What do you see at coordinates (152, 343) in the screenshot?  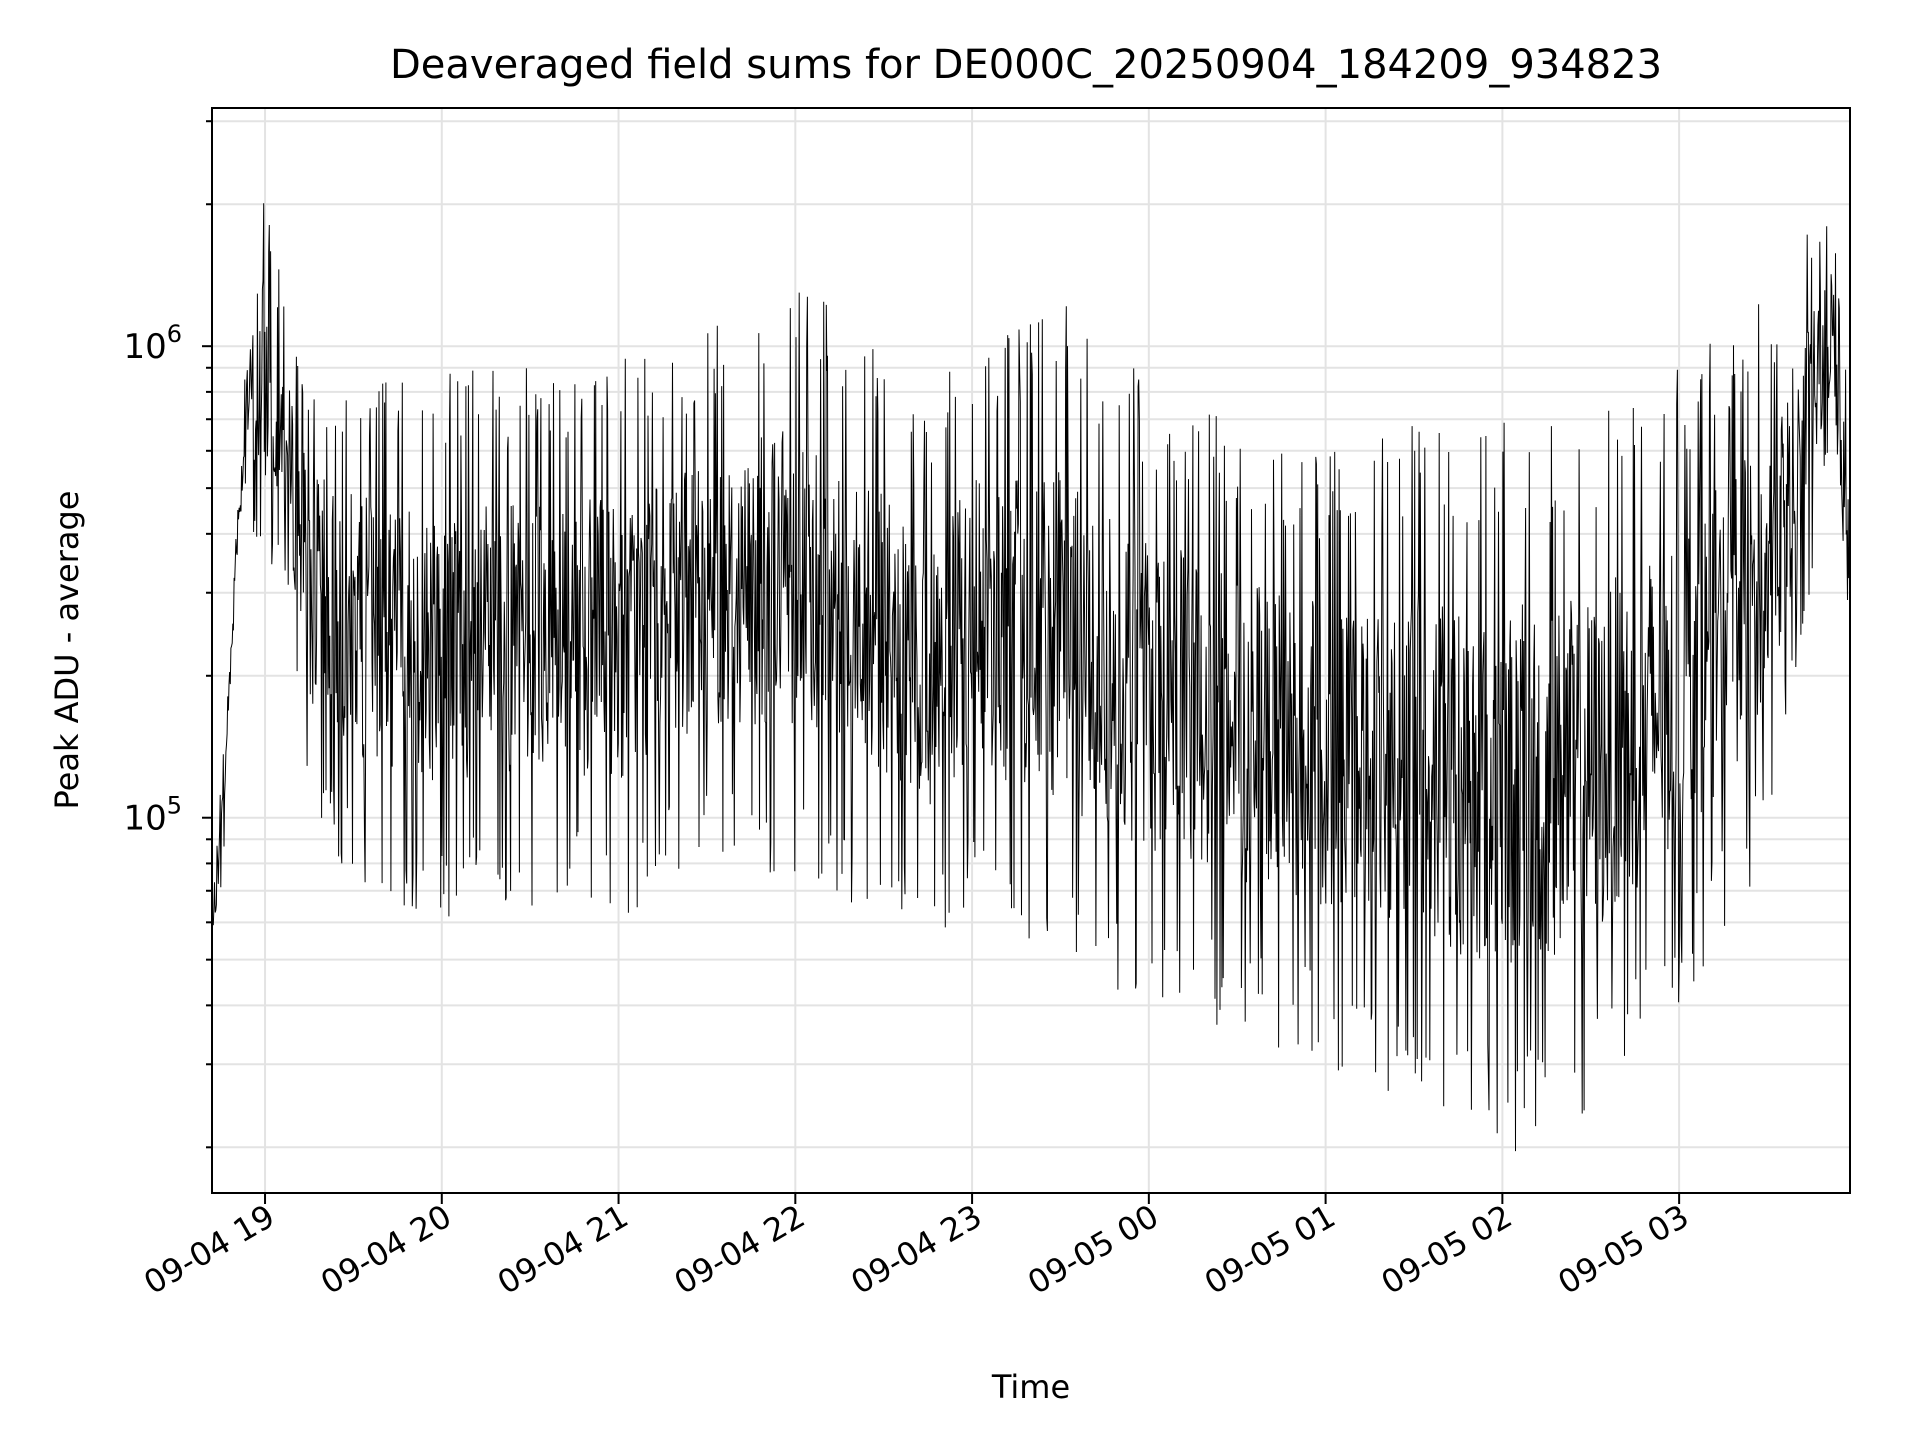 I see `y-tick-label: 10⁶` at bounding box center [152, 343].